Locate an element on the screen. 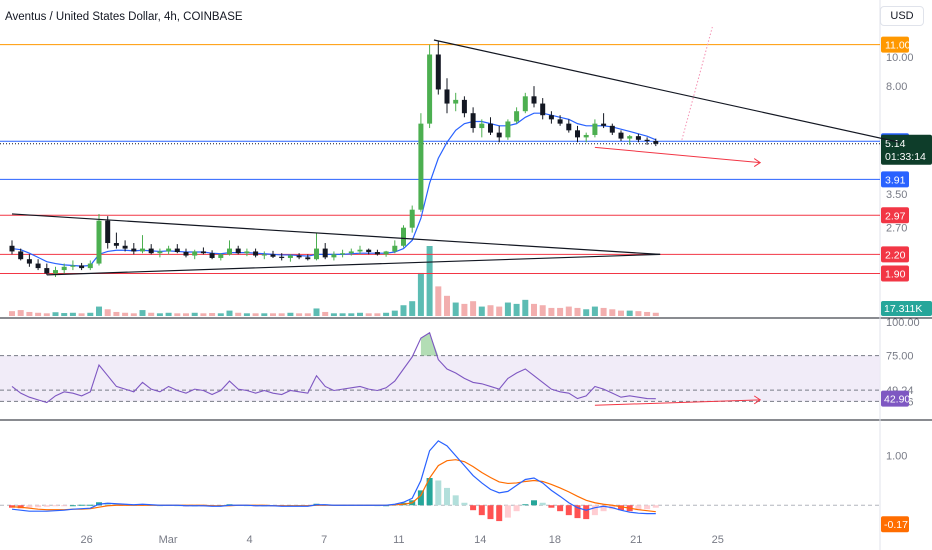  last-price-box is located at coordinates (906, 149).